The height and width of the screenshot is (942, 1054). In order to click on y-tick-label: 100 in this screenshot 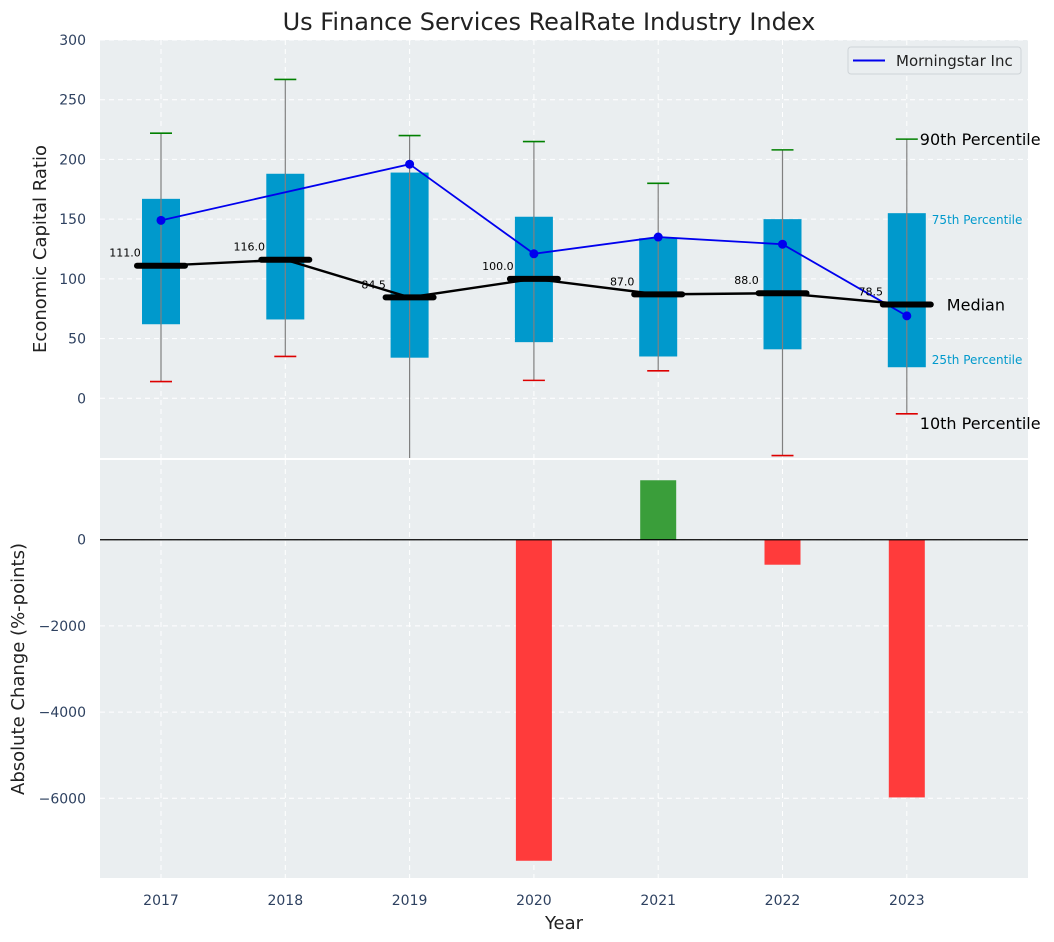, I will do `click(72, 280)`.